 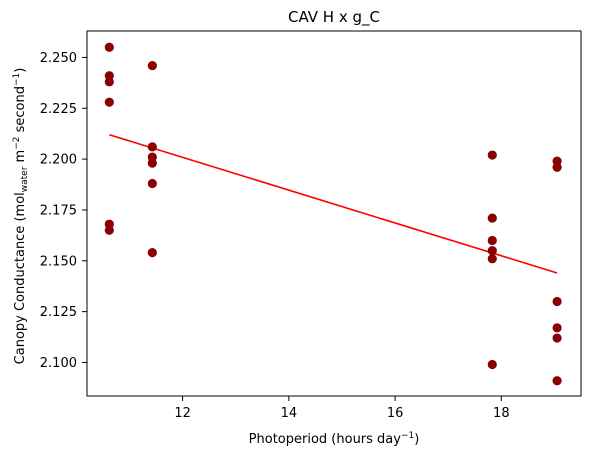 I want to click on y-axis-label-part: water, so click(x=25, y=179).